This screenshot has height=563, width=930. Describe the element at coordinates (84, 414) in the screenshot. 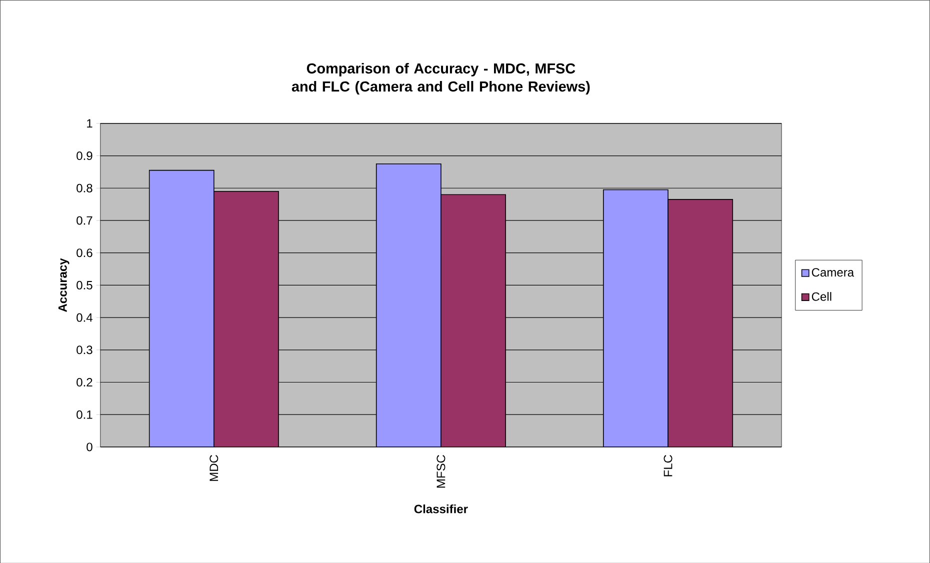

I see `y-tick-label: 0.1` at that location.